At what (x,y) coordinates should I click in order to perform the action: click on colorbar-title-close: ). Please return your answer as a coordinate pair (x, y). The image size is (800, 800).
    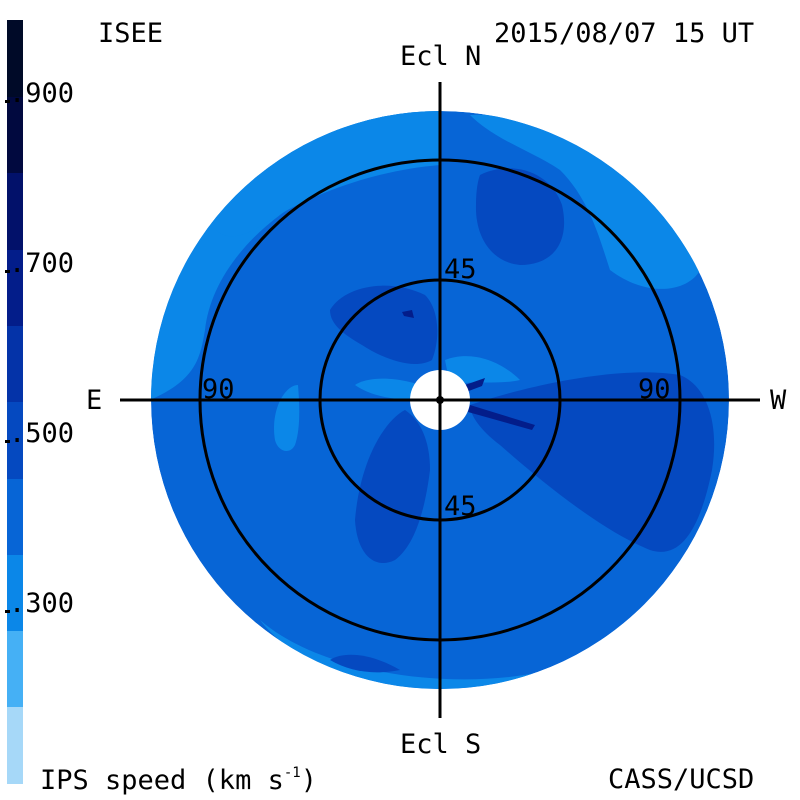
    Looking at the image, I should click on (308, 780).